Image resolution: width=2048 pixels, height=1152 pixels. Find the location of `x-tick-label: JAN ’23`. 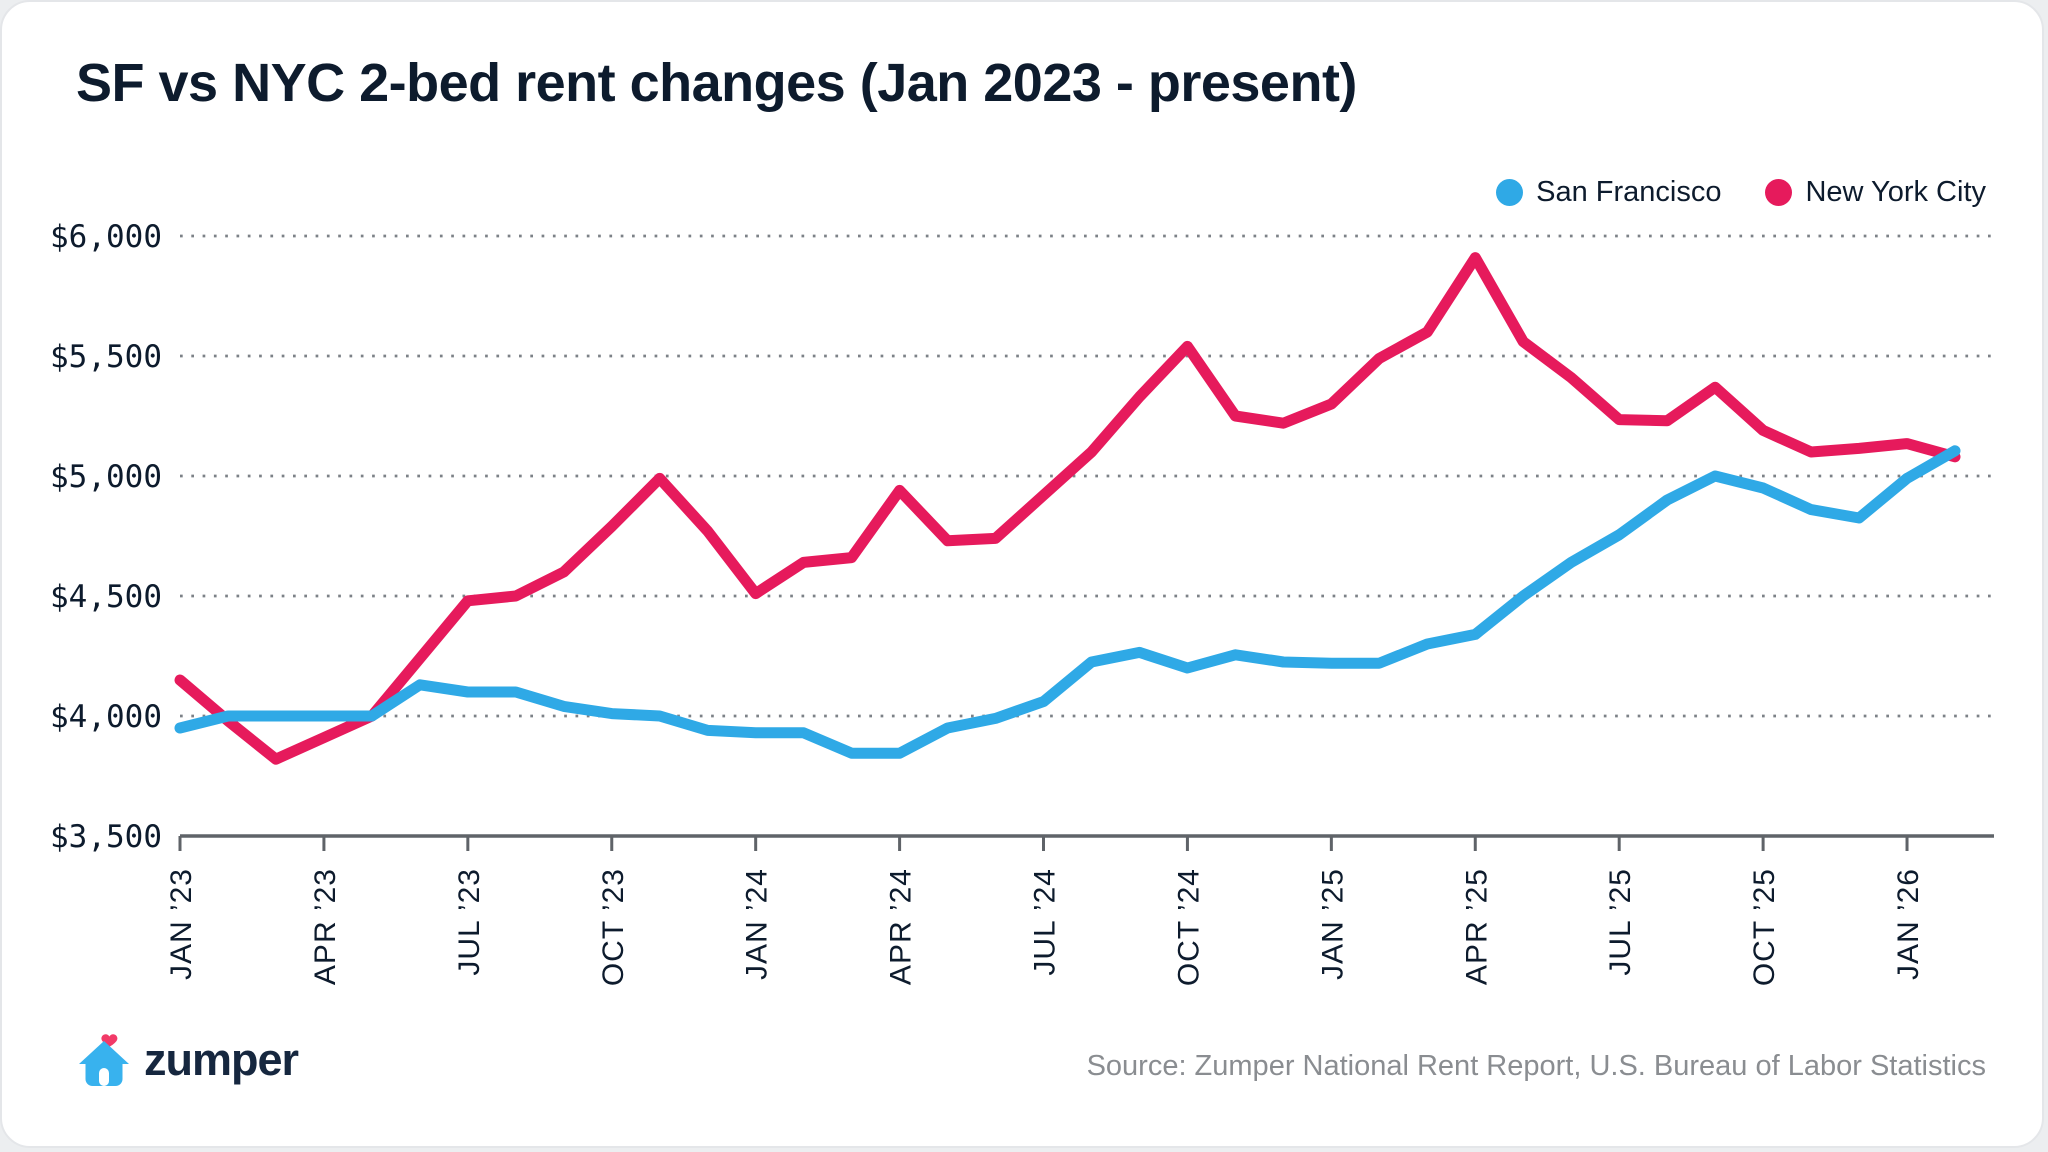

x-tick-label: JAN ’23 is located at coordinates (181, 924).